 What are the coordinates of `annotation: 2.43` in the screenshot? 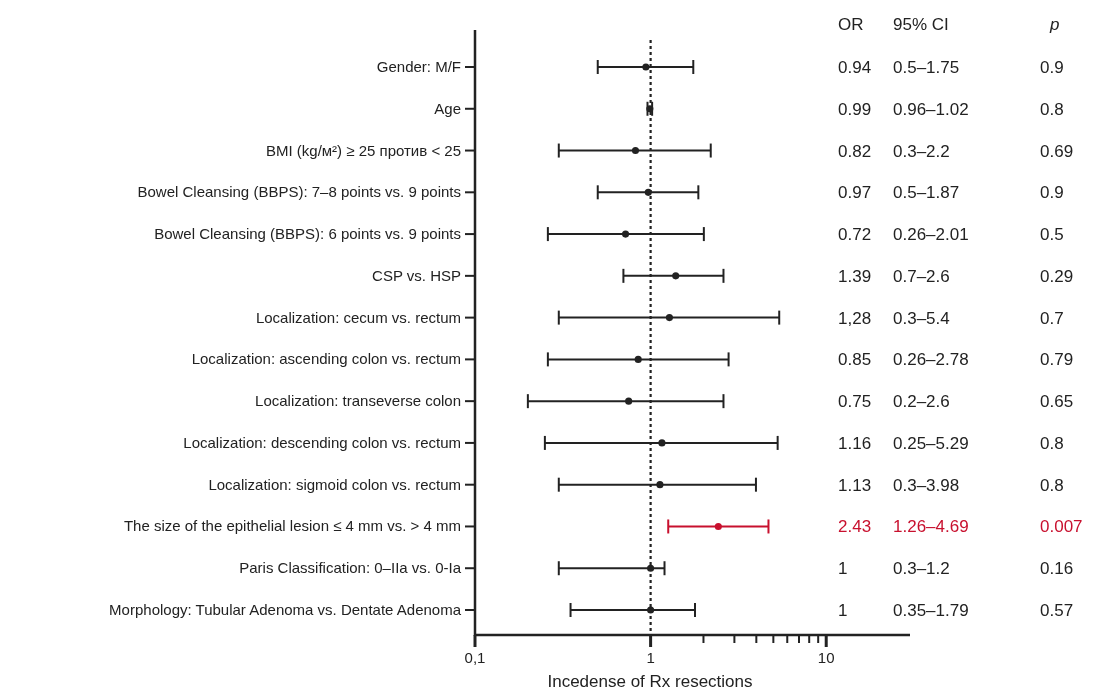 It's located at (855, 527).